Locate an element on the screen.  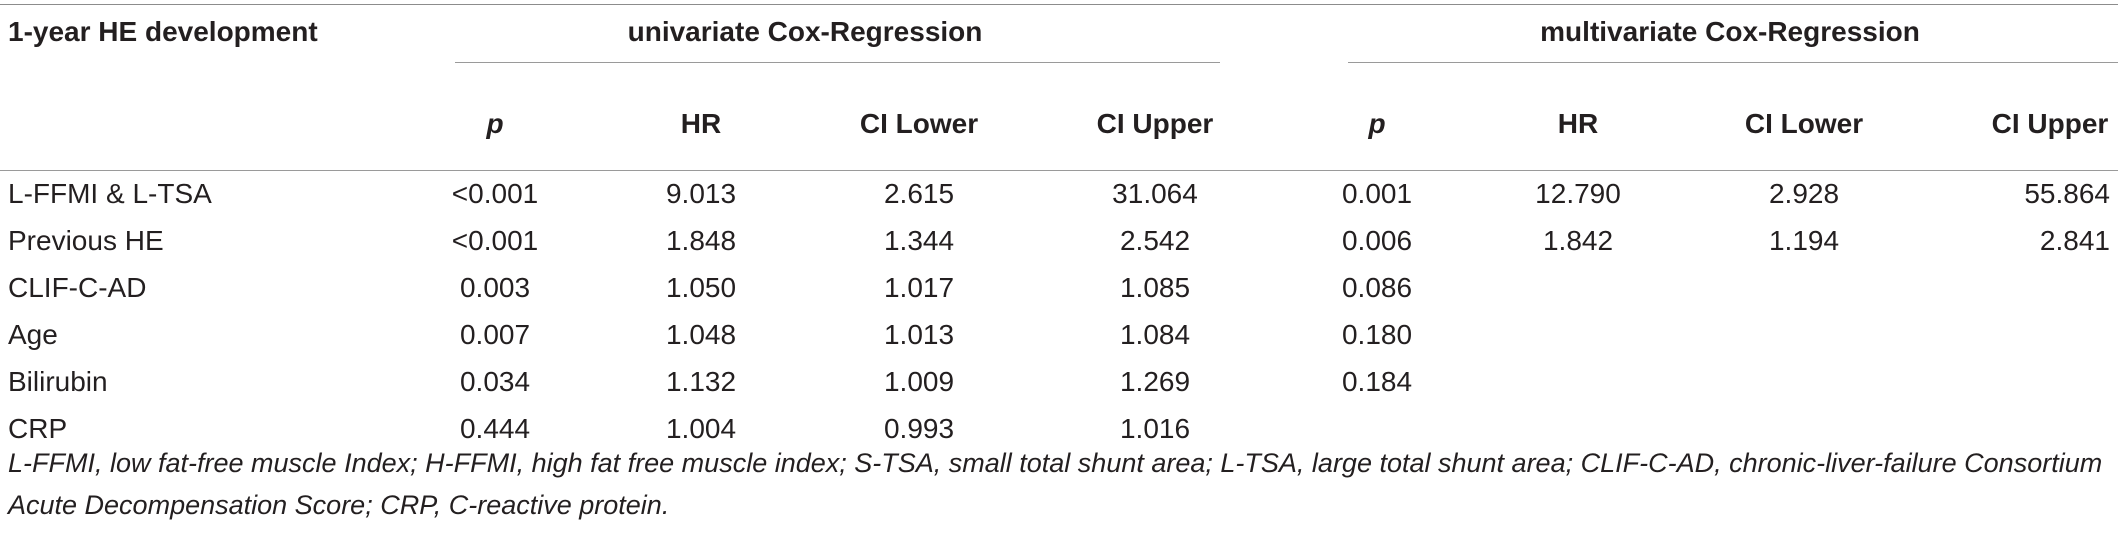
uni-ci-lower: 1.344 is located at coordinates (919, 240).